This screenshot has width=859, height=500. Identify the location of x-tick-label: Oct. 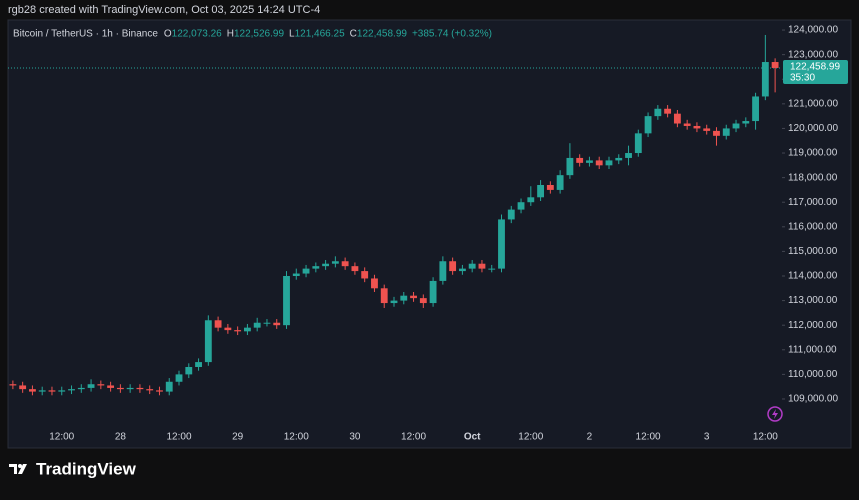
(472, 437).